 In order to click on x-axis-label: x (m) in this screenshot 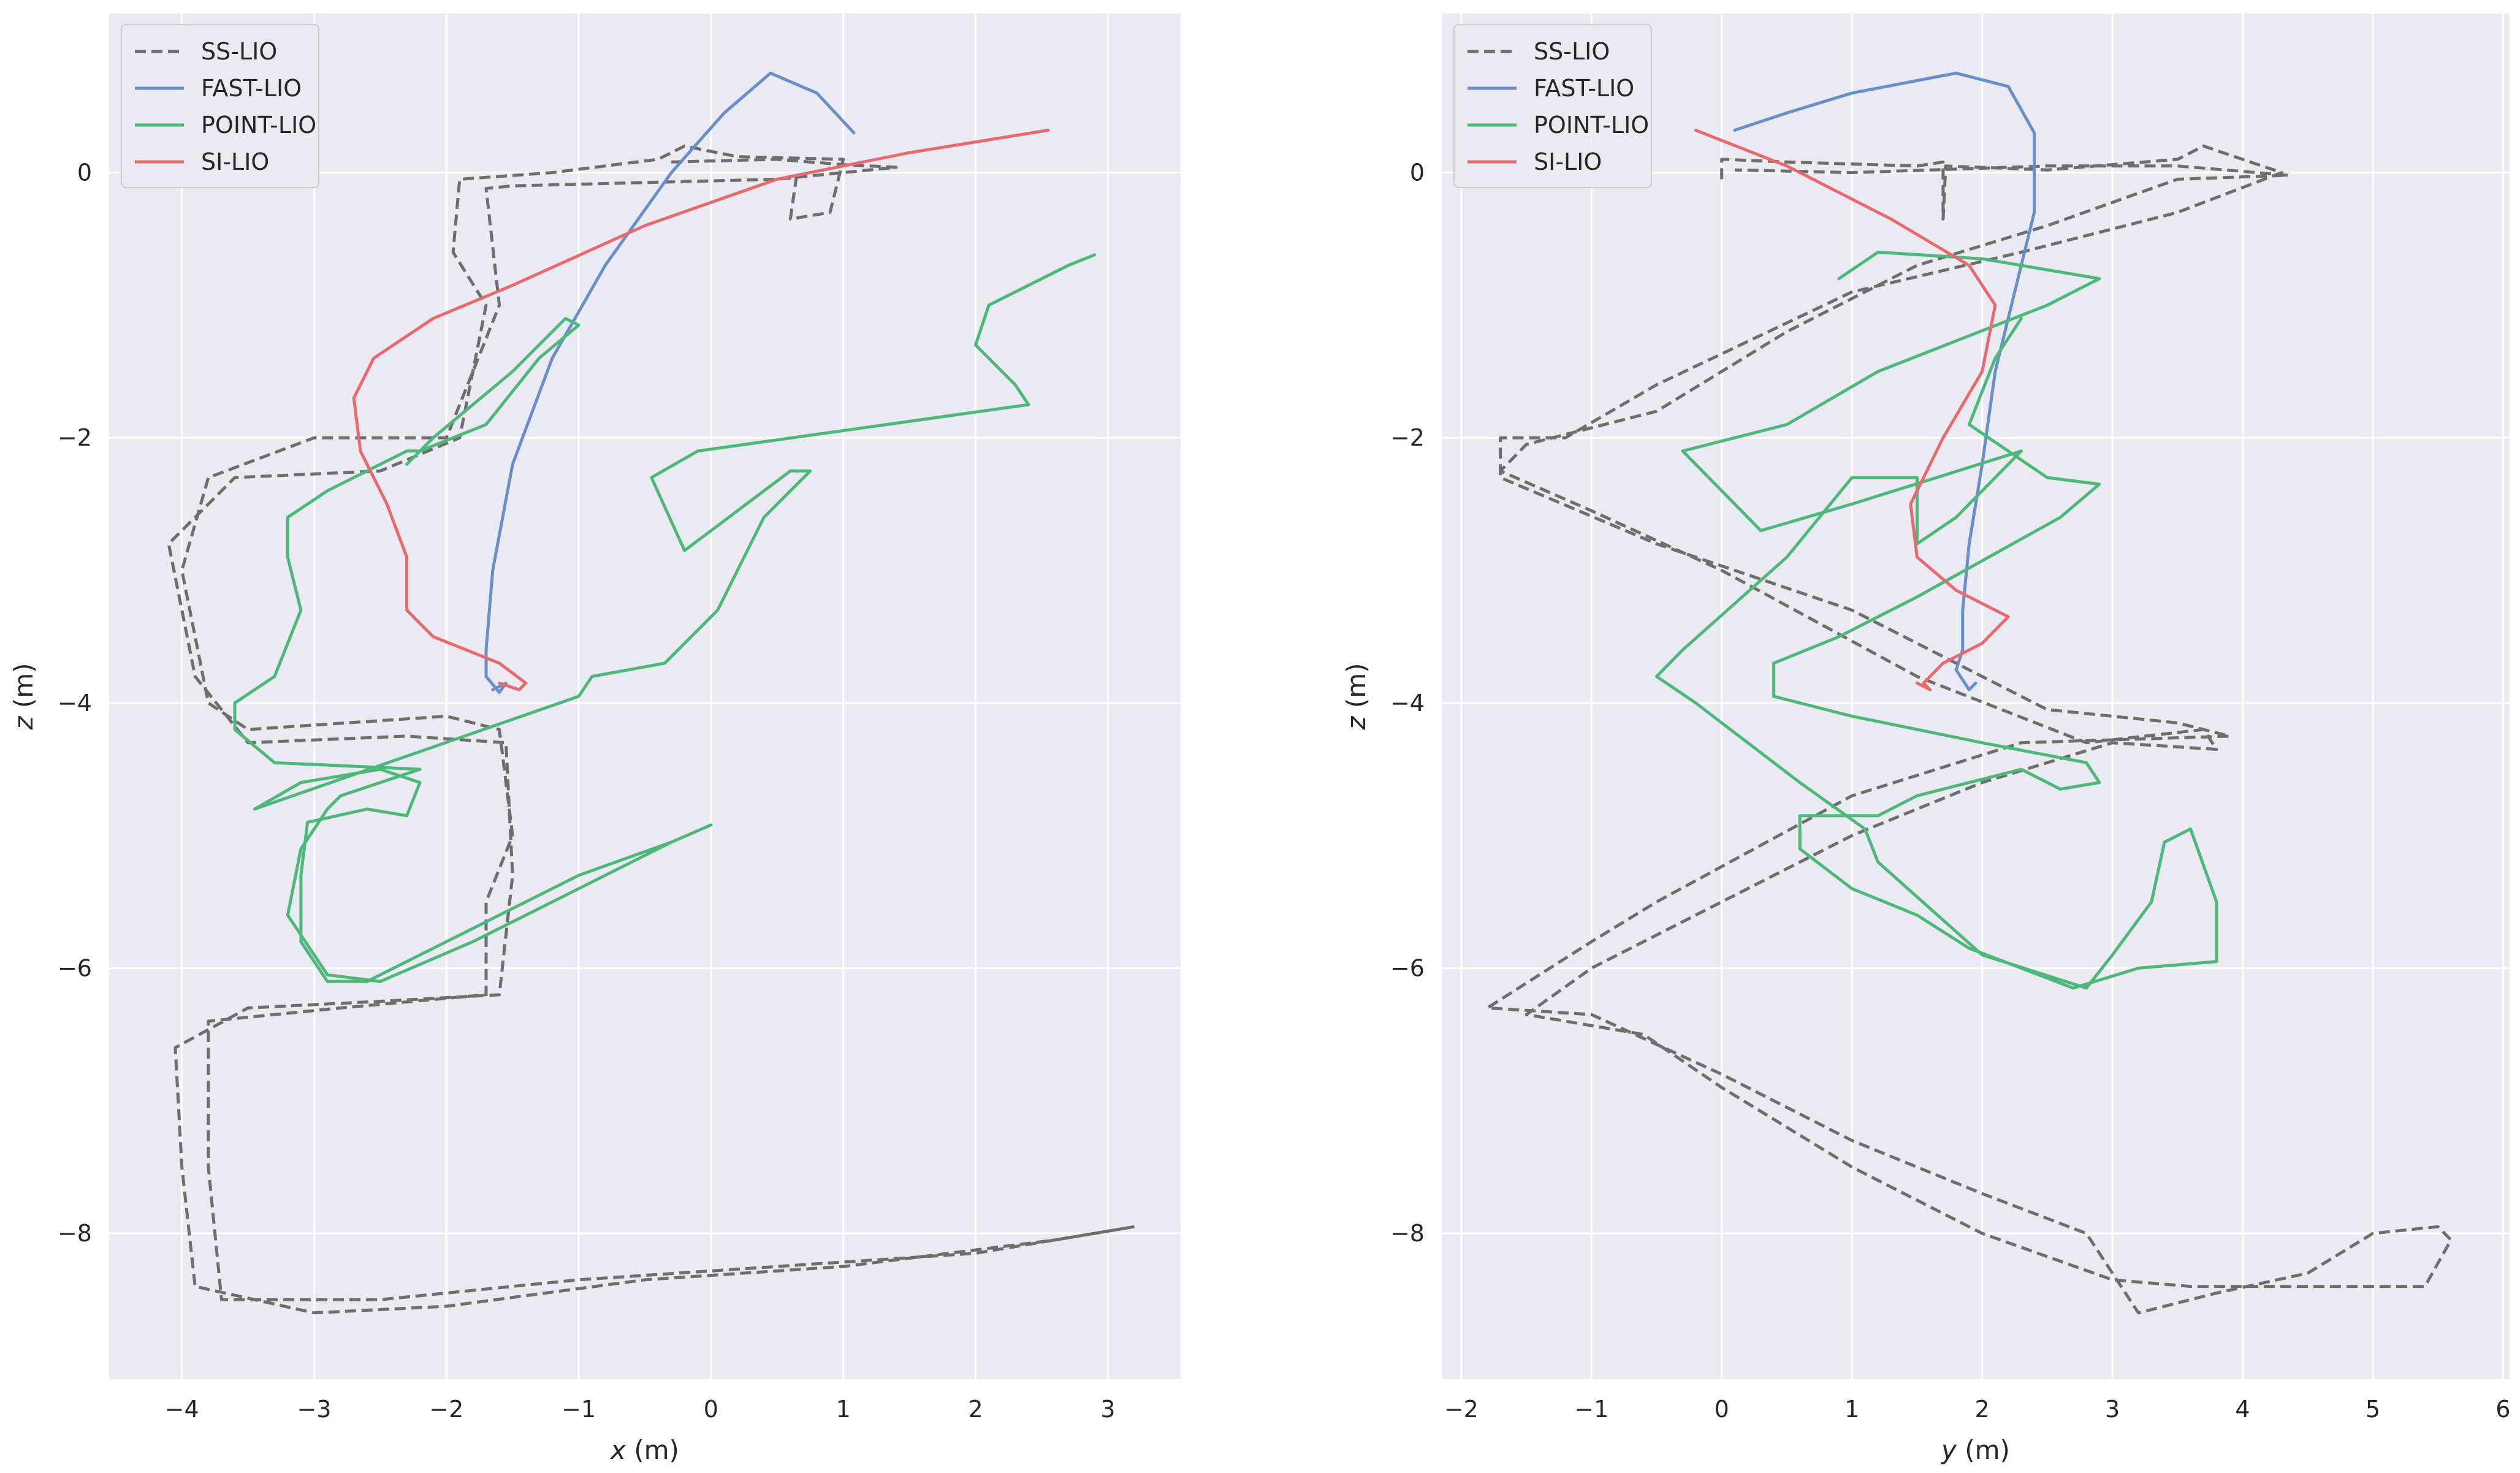, I will do `click(644, 1450)`.